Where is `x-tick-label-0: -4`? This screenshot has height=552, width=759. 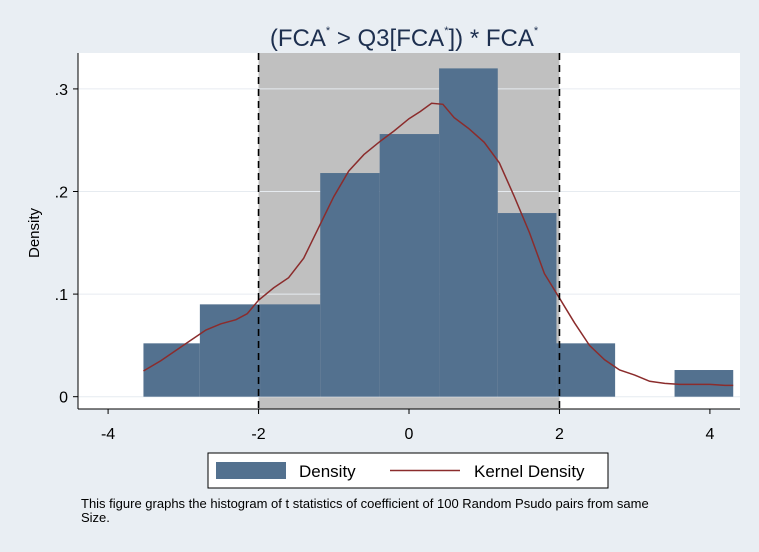 x-tick-label-0: -4 is located at coordinates (108, 434).